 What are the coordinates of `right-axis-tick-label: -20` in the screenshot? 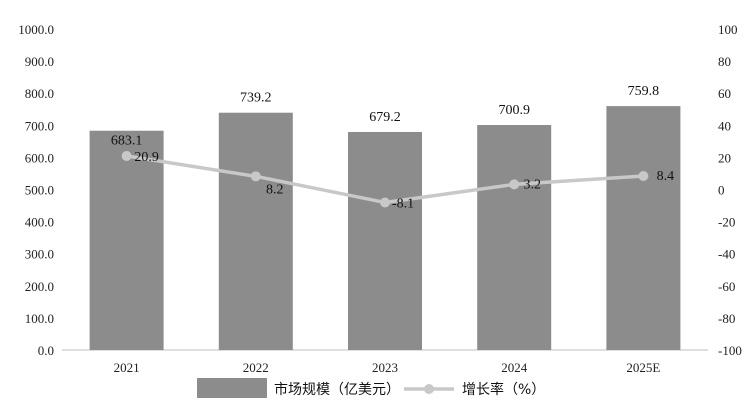 It's located at (726, 222).